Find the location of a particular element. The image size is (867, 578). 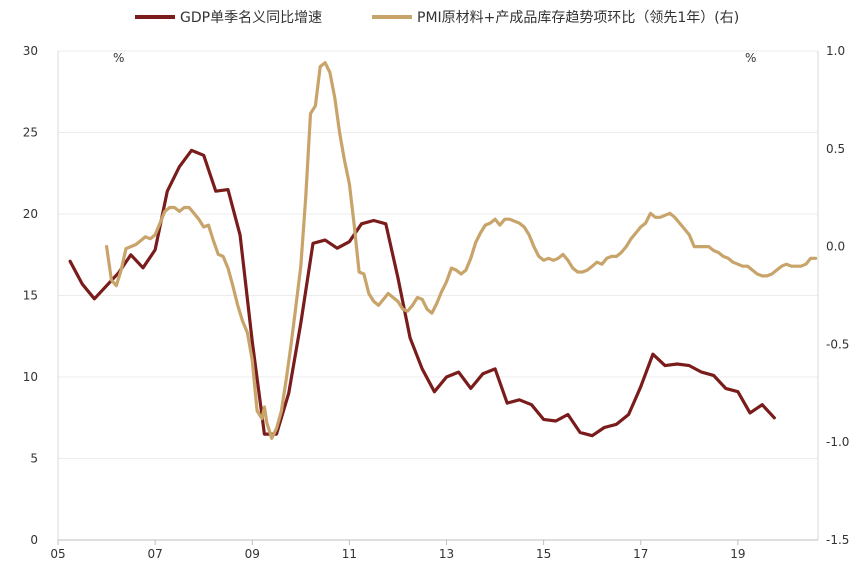

y-left-tick-label: 30 is located at coordinates (30, 51).